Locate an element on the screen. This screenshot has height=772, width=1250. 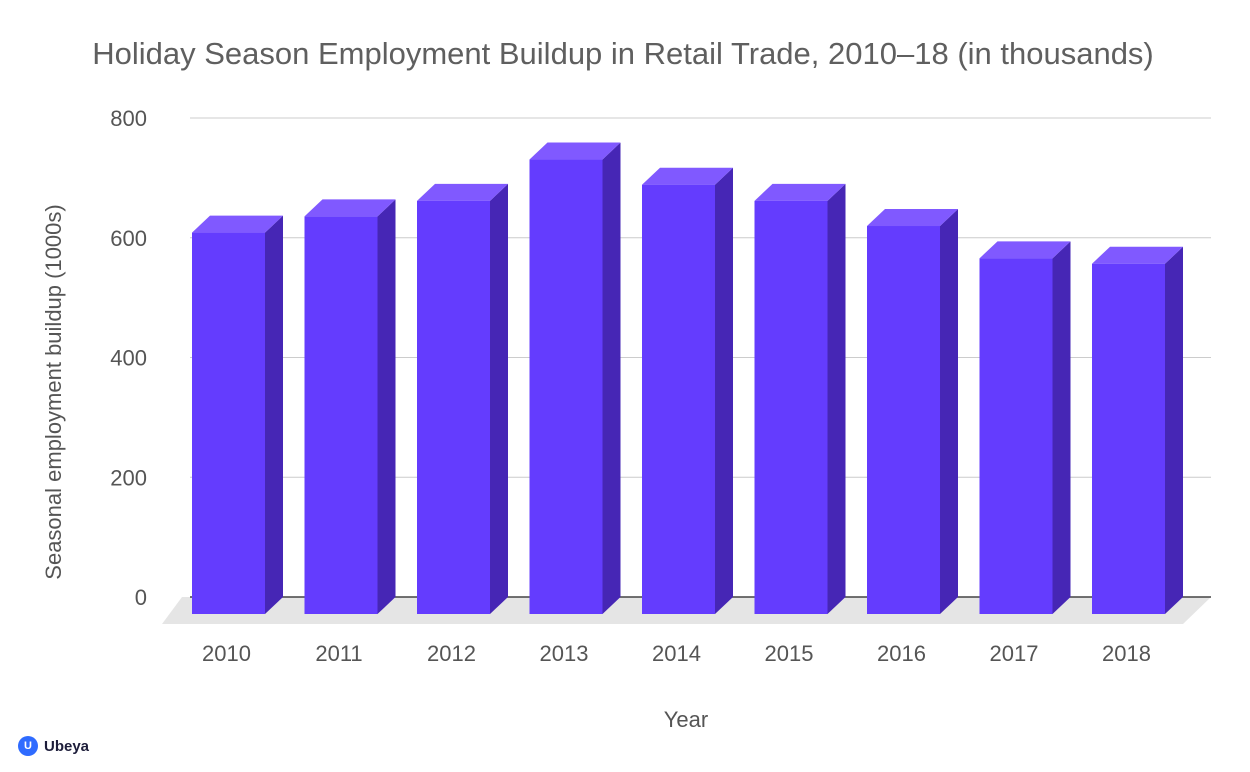
y-axis-ticks: 0 200 400 600 800 is located at coordinates (128, 358).